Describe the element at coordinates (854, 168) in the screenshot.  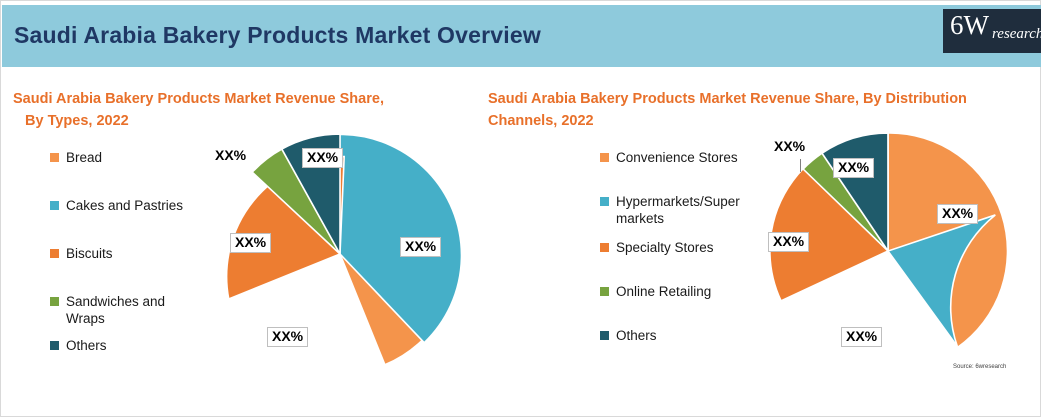
I see `pie-data-label-others-channels: XX%` at that location.